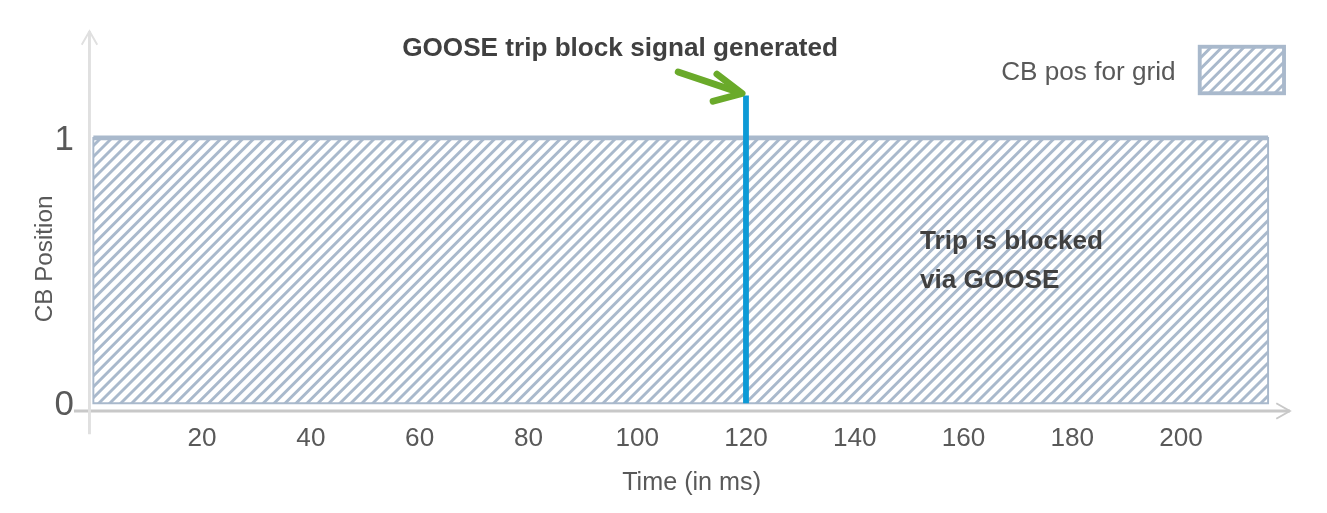 The height and width of the screenshot is (513, 1327). I want to click on annotation: GOOSE trip block signal generated, so click(620, 47).